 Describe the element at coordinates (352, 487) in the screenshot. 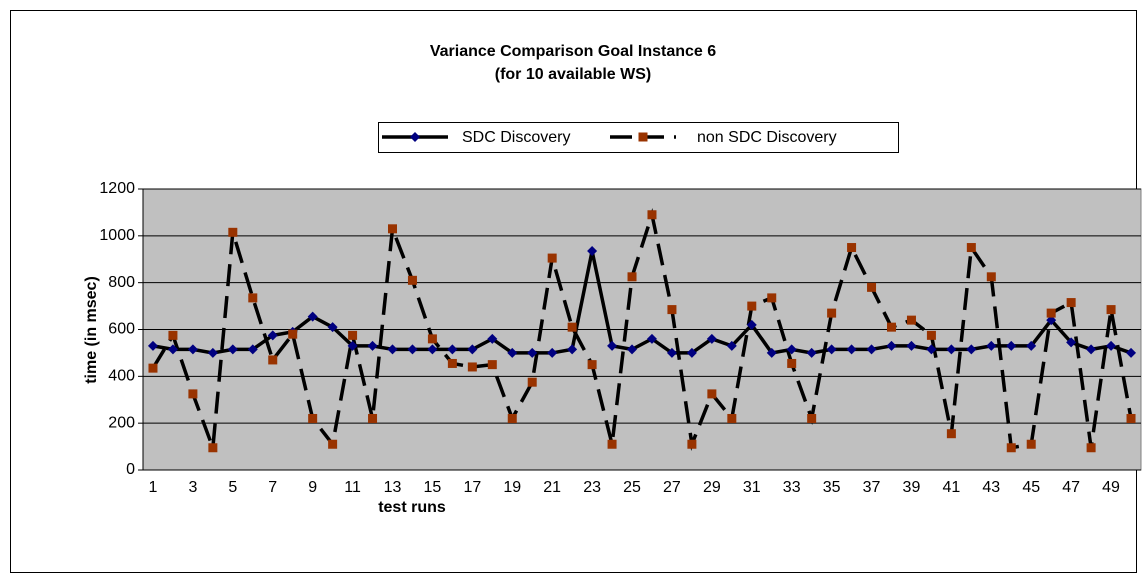

I see `x-tick-label: 11` at that location.